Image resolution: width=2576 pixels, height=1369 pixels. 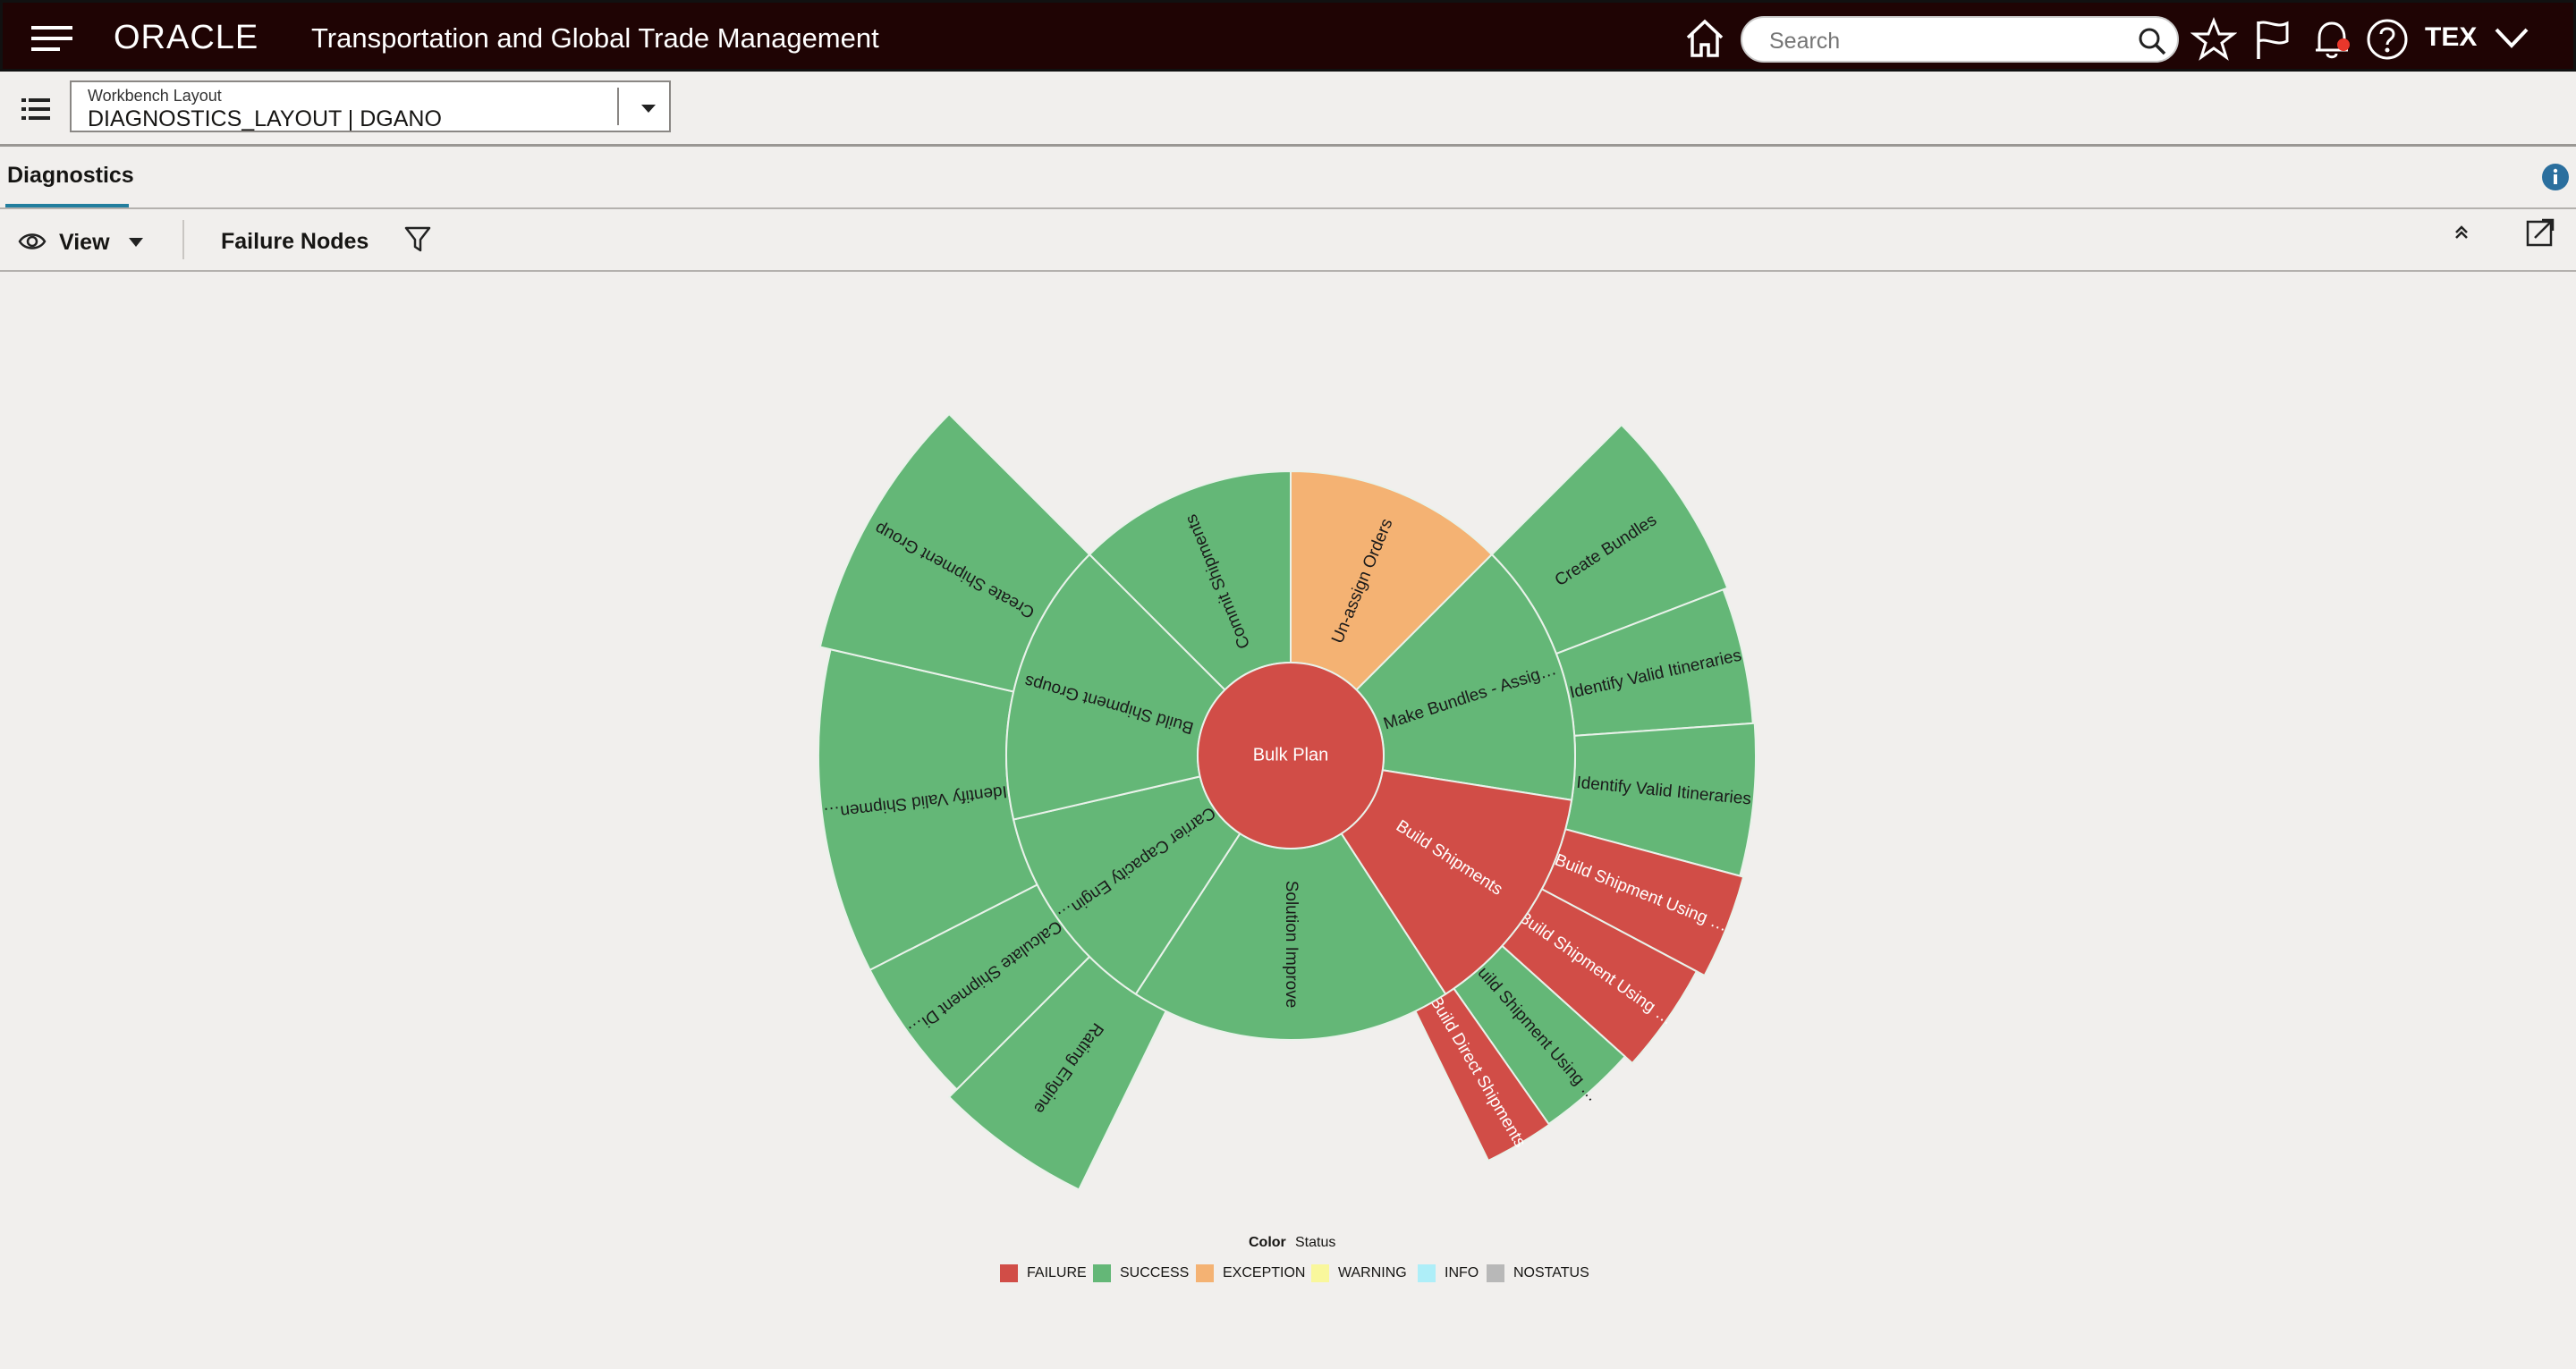 I want to click on tab-diagnostics: Diagnostics, so click(x=70, y=175).